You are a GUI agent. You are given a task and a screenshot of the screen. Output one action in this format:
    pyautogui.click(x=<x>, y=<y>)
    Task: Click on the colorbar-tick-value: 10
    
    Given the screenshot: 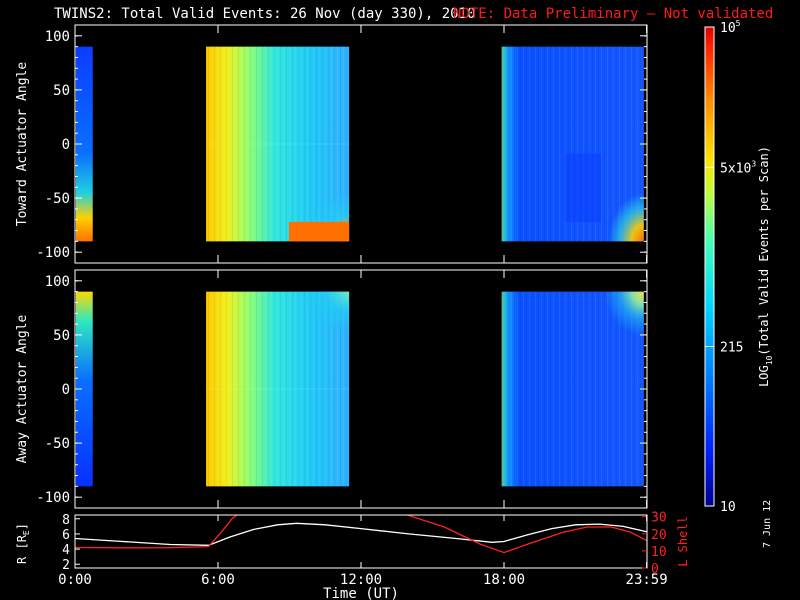 What is the action you would take?
    pyautogui.click(x=728, y=507)
    